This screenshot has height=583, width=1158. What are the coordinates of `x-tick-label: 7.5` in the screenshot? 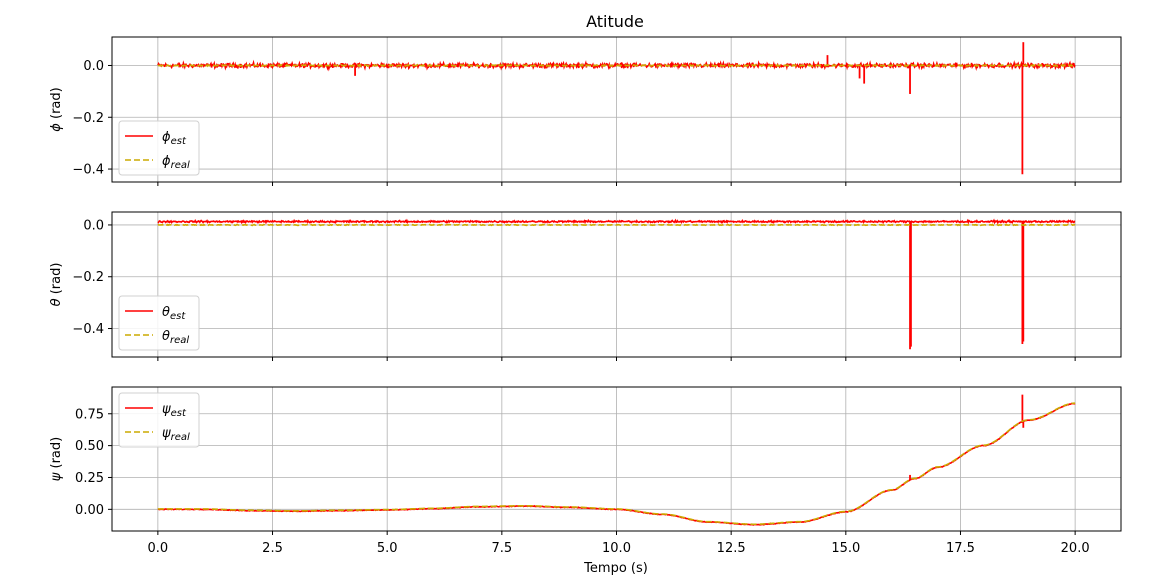 It's located at (501, 548).